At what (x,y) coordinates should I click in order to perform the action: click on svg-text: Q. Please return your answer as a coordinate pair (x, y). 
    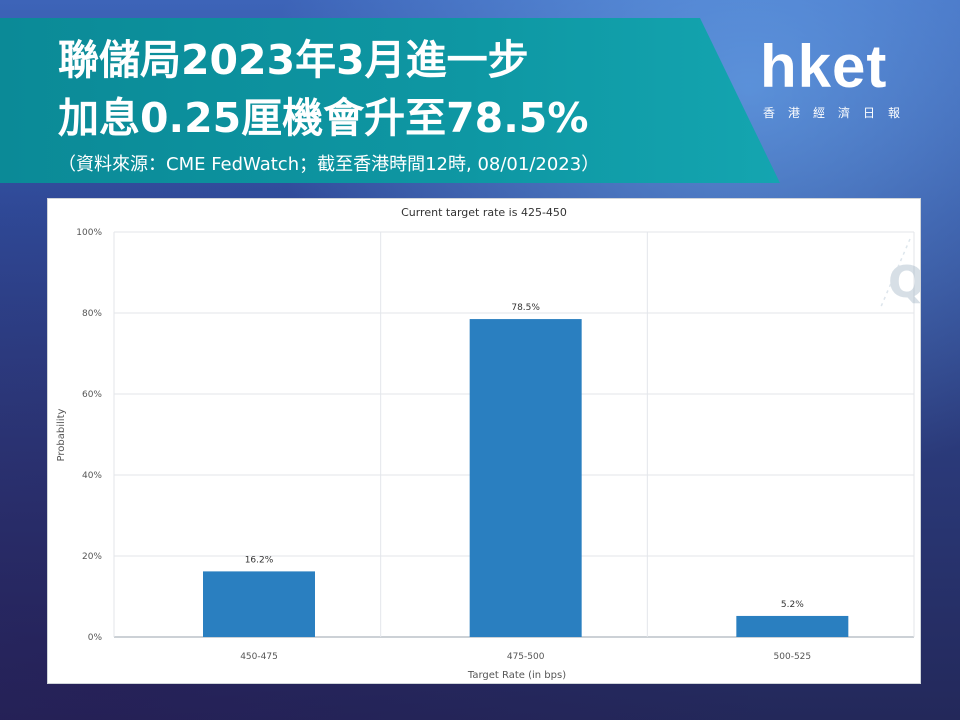
    Looking at the image, I should click on (904, 282).